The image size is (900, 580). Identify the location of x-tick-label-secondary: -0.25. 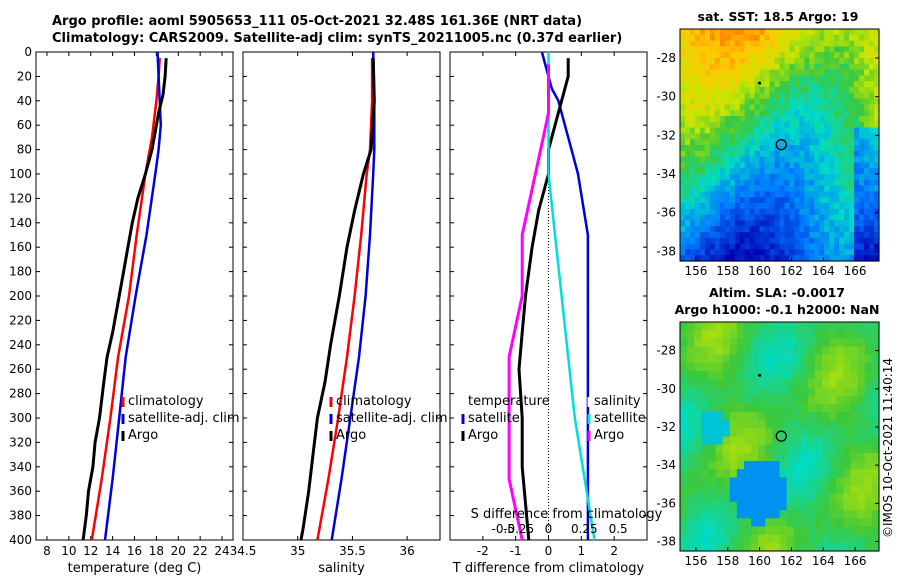
(518, 529).